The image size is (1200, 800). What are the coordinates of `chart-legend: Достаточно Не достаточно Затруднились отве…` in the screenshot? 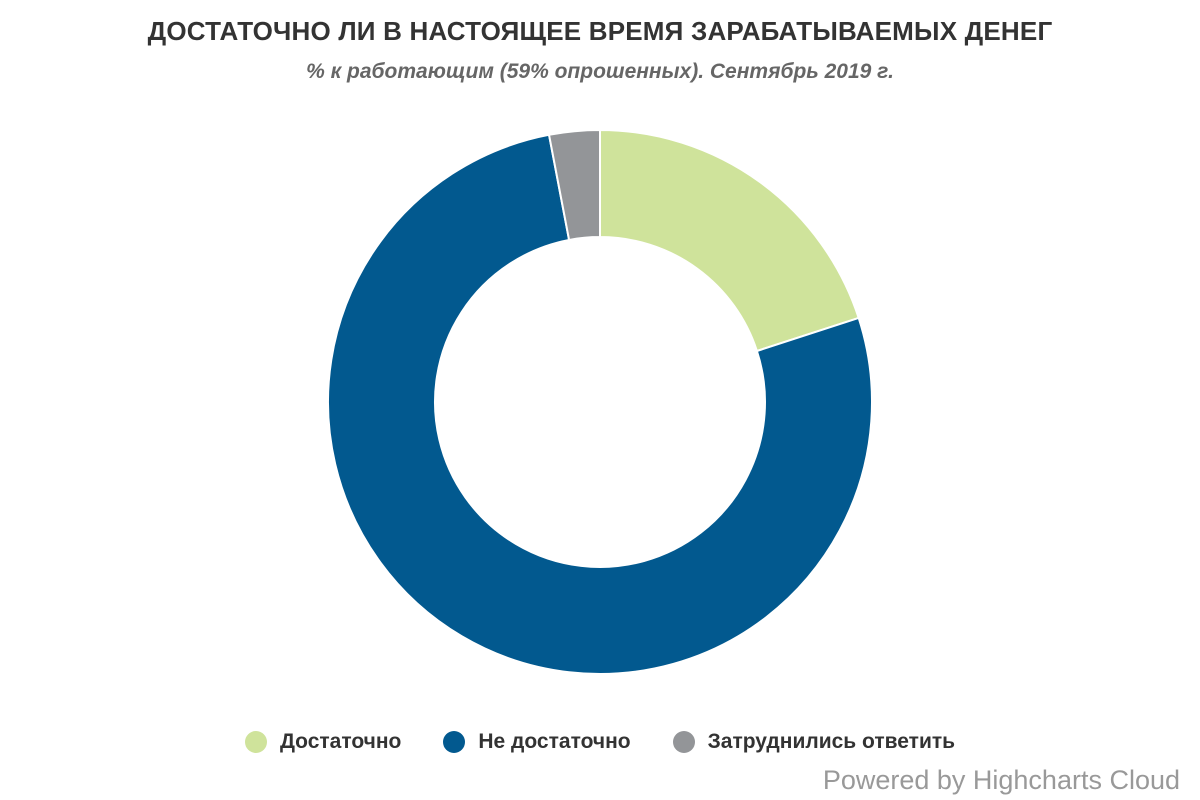 It's located at (600, 742).